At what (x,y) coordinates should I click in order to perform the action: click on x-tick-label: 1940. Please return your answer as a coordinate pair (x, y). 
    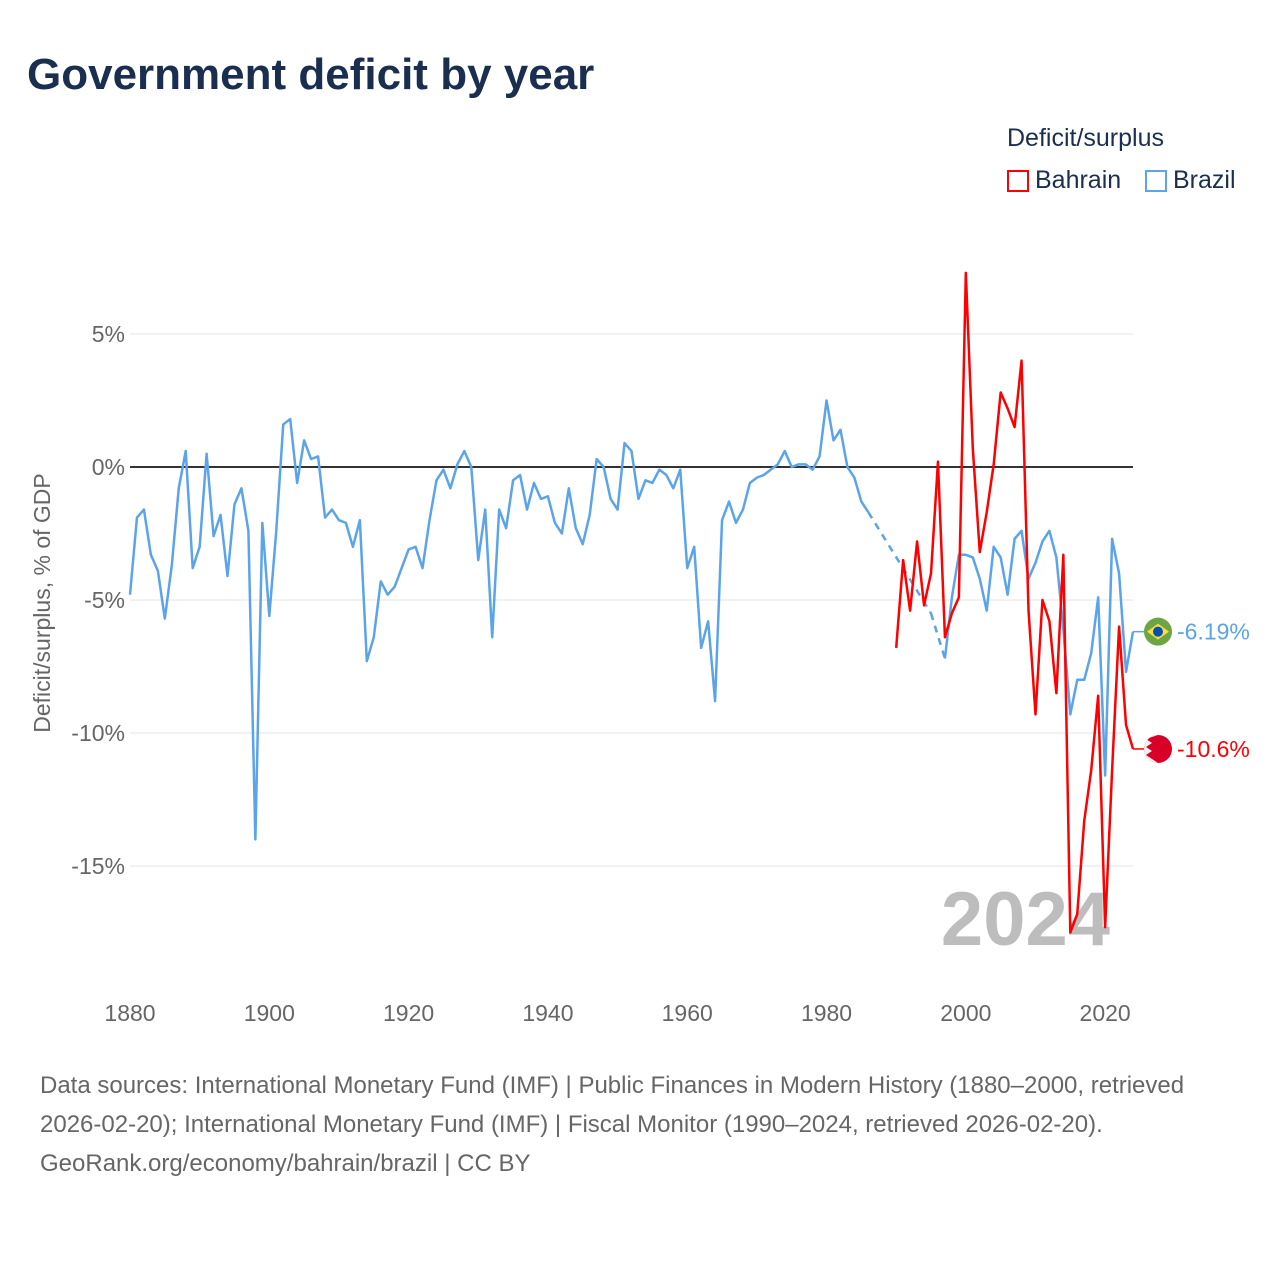
    Looking at the image, I should click on (547, 1013).